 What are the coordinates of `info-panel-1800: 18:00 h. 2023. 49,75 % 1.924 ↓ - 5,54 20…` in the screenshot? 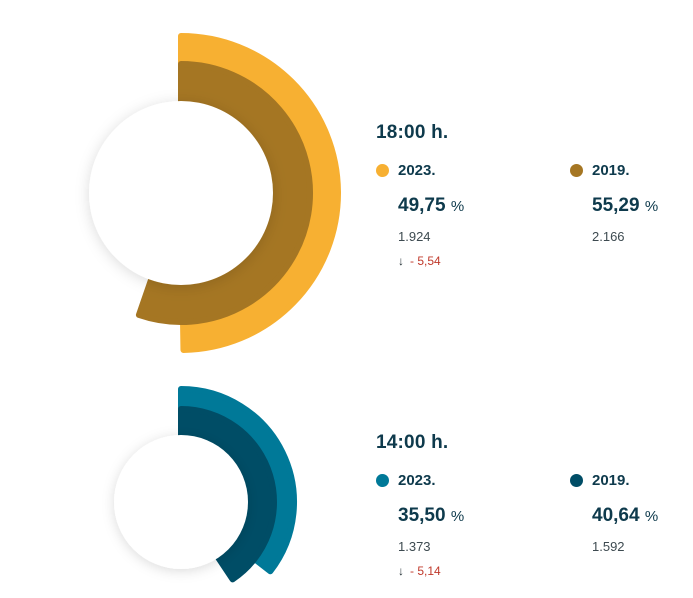 It's located at (526, 202).